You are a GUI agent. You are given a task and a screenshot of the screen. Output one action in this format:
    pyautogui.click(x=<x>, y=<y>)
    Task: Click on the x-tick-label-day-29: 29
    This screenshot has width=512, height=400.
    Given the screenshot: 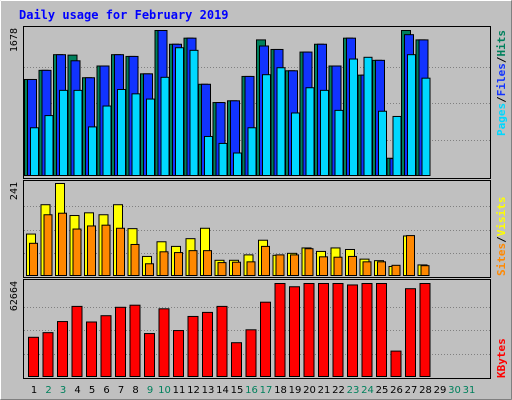 What is the action you would take?
    pyautogui.click(x=440, y=390)
    